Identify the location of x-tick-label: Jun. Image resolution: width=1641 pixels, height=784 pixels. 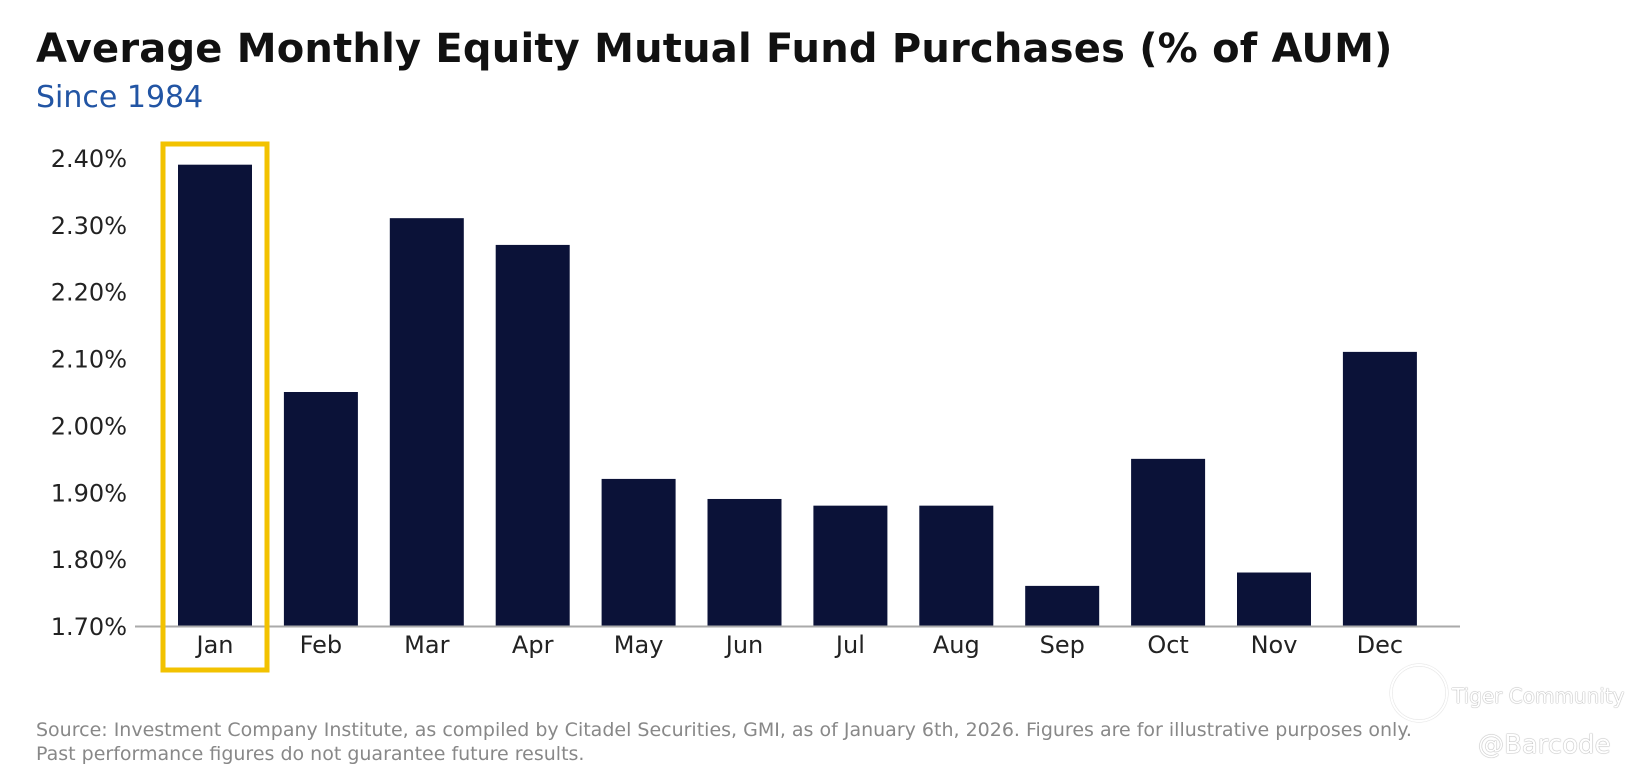
(744, 645).